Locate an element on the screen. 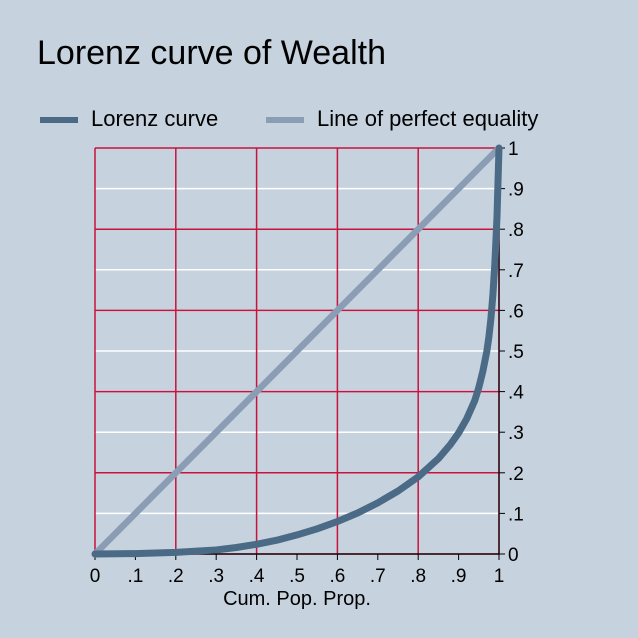  x-tick-label: .6 is located at coordinates (337, 576).